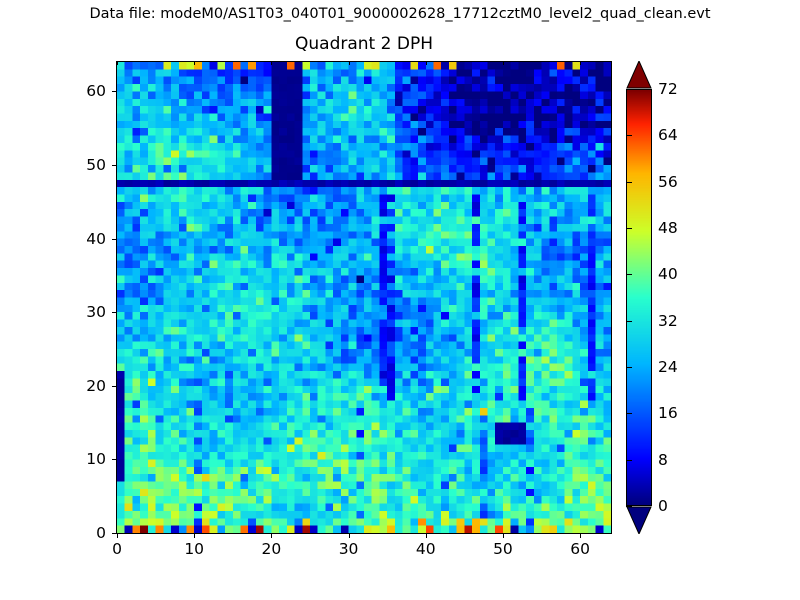 This screenshot has width=800, height=600. What do you see at coordinates (668, 413) in the screenshot?
I see `colorbar-tick-label: 16` at bounding box center [668, 413].